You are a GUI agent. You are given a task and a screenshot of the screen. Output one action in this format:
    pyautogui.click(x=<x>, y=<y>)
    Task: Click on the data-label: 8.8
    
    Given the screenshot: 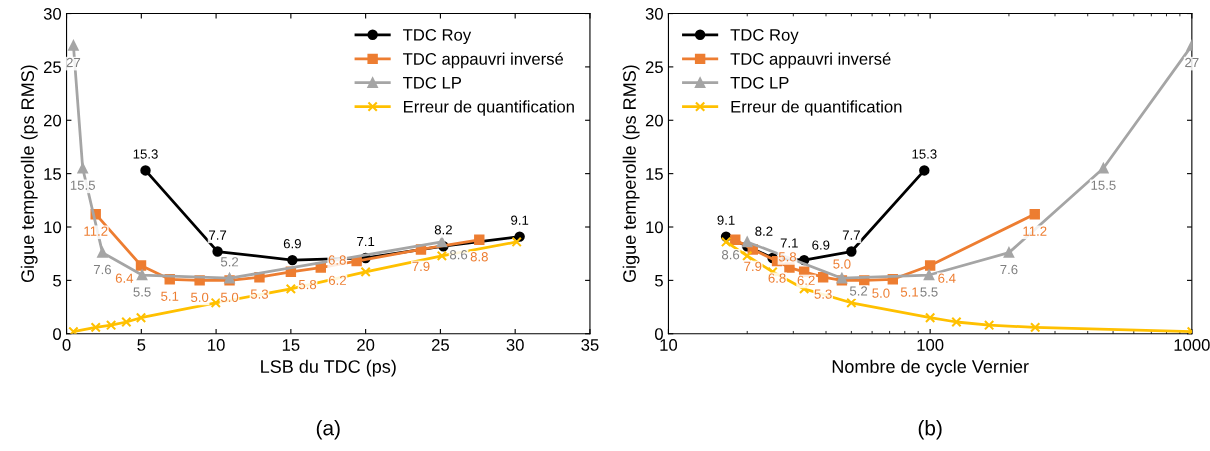 What is the action you would take?
    pyautogui.click(x=479, y=257)
    